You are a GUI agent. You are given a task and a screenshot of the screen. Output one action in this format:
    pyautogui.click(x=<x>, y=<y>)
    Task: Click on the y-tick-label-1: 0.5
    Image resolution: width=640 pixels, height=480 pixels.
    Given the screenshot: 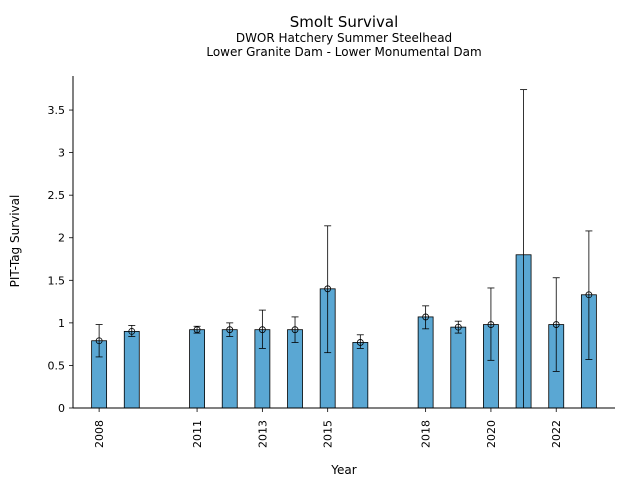 What is the action you would take?
    pyautogui.click(x=57, y=365)
    